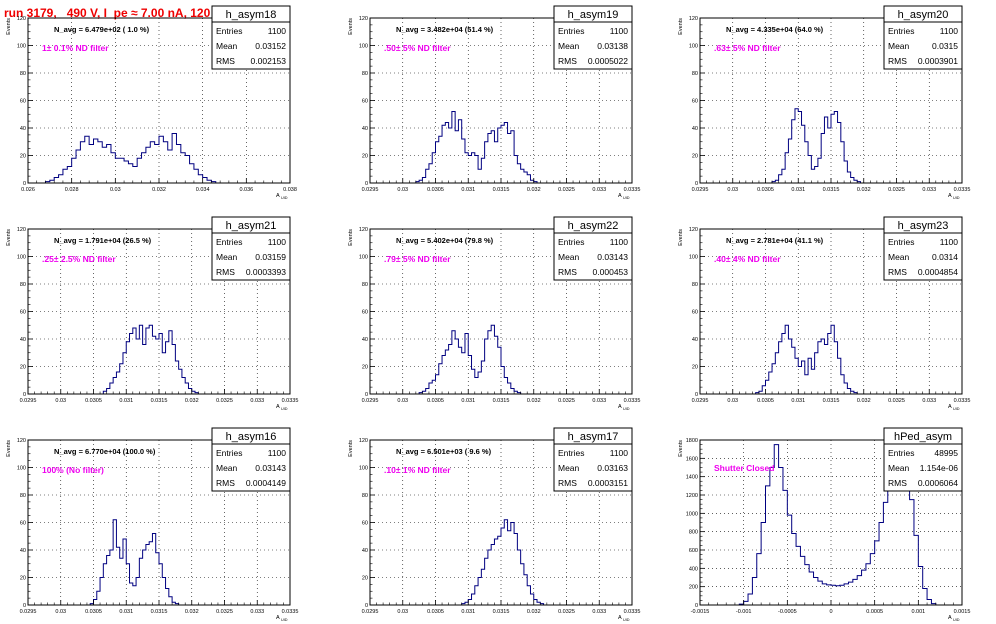 Image resolution: width=996 pixels, height=624 pixels. I want to click on stat-value: 0.0314, so click(945, 257).